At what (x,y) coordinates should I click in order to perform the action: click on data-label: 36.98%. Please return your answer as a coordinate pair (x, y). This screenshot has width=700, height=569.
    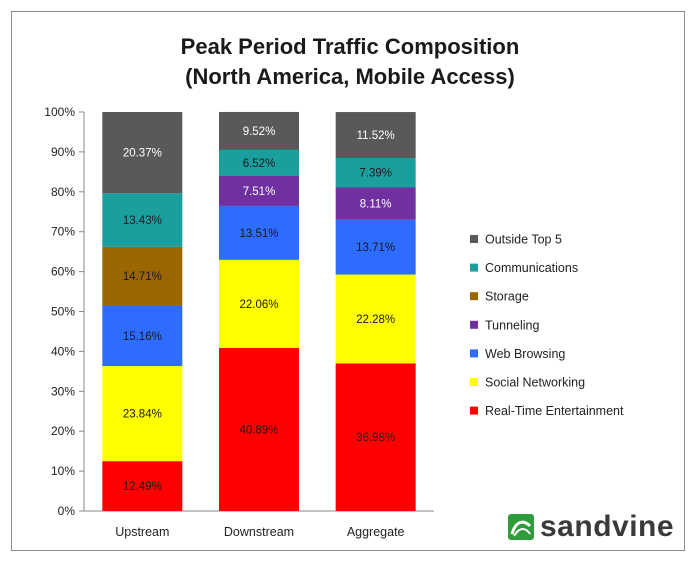
    Looking at the image, I should click on (375, 438).